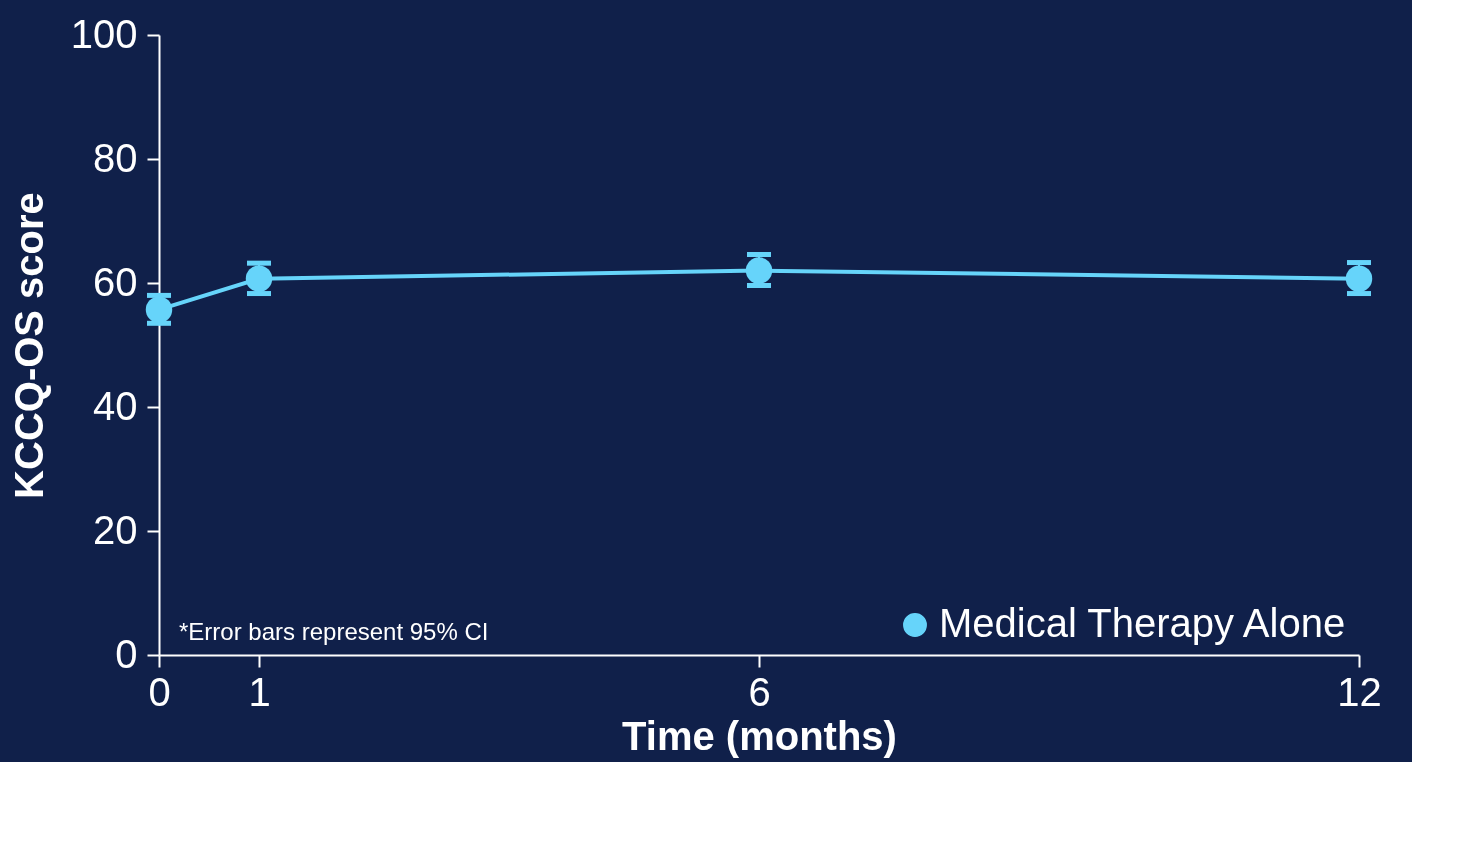  Describe the element at coordinates (115, 529) in the screenshot. I see `y-tick-label: 20` at that location.